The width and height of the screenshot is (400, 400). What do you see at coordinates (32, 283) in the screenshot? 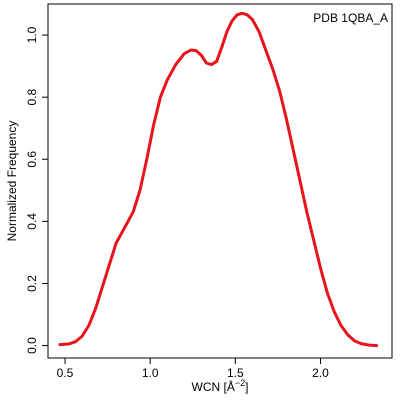
I see `y-tick-label: 0.2` at bounding box center [32, 283].